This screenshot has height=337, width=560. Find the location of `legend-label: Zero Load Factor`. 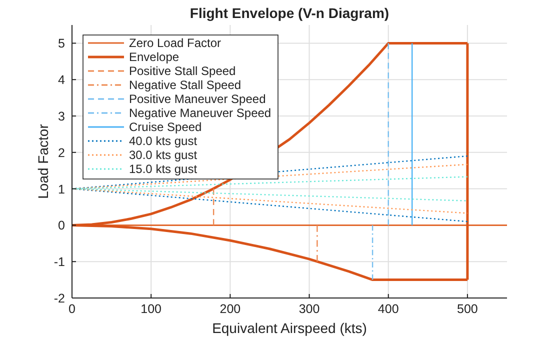

legend-label: Zero Load Factor is located at coordinates (175, 43).